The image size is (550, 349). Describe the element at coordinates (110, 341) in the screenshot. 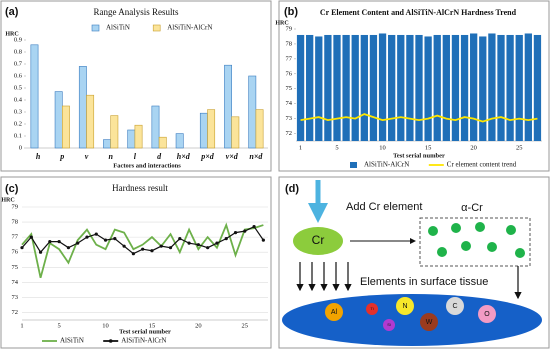

I see `legend-marker` at that location.